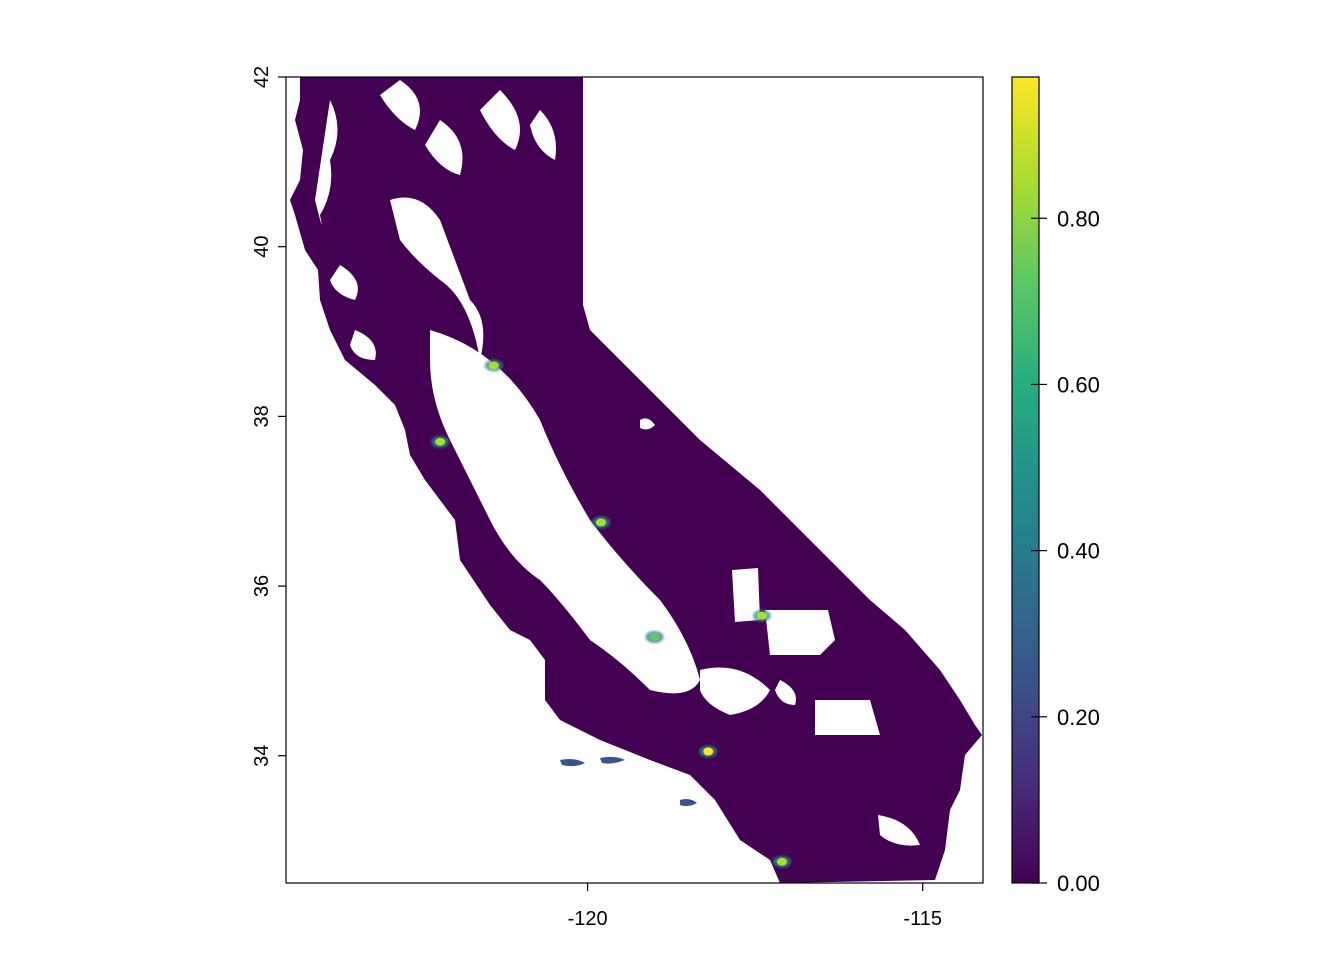 The image size is (1344, 960). I want to click on hotspot-sacramento, so click(493, 365).